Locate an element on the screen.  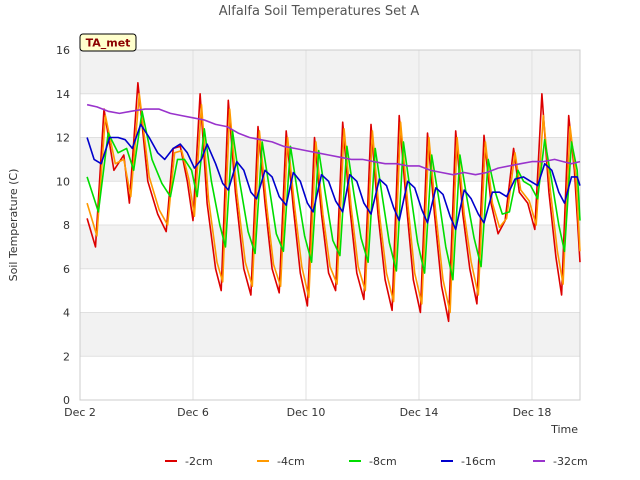
legend-label: -32cm is located at coordinates (570, 461).